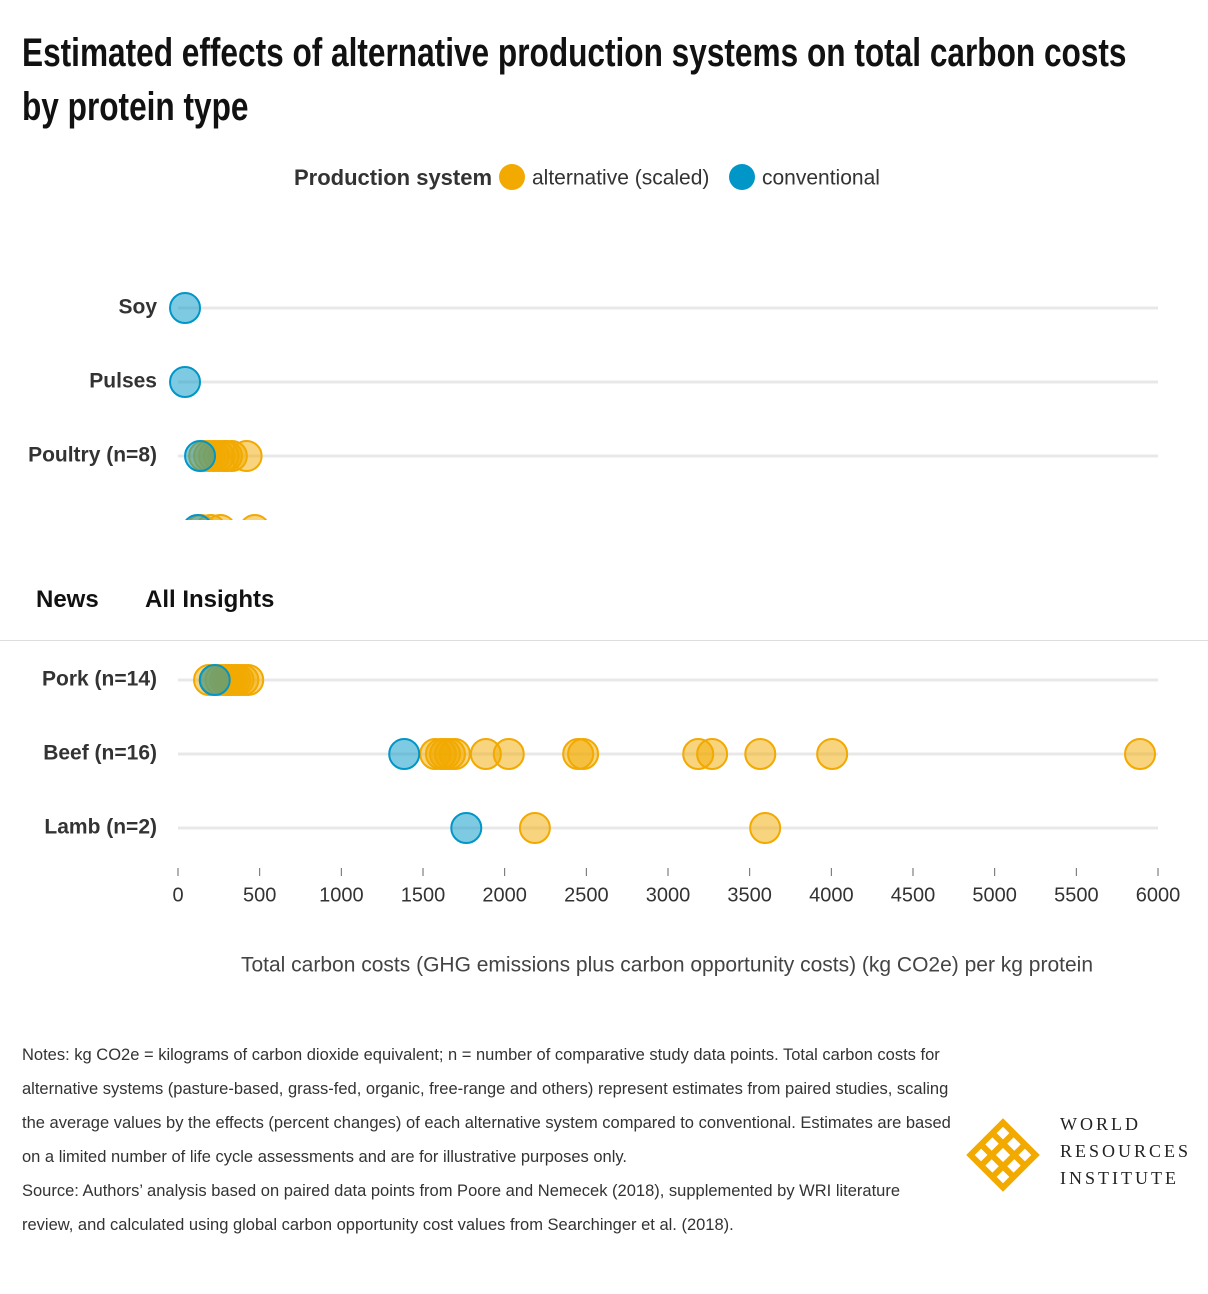  What do you see at coordinates (668, 895) in the screenshot?
I see `x-tick-label: 3000` at bounding box center [668, 895].